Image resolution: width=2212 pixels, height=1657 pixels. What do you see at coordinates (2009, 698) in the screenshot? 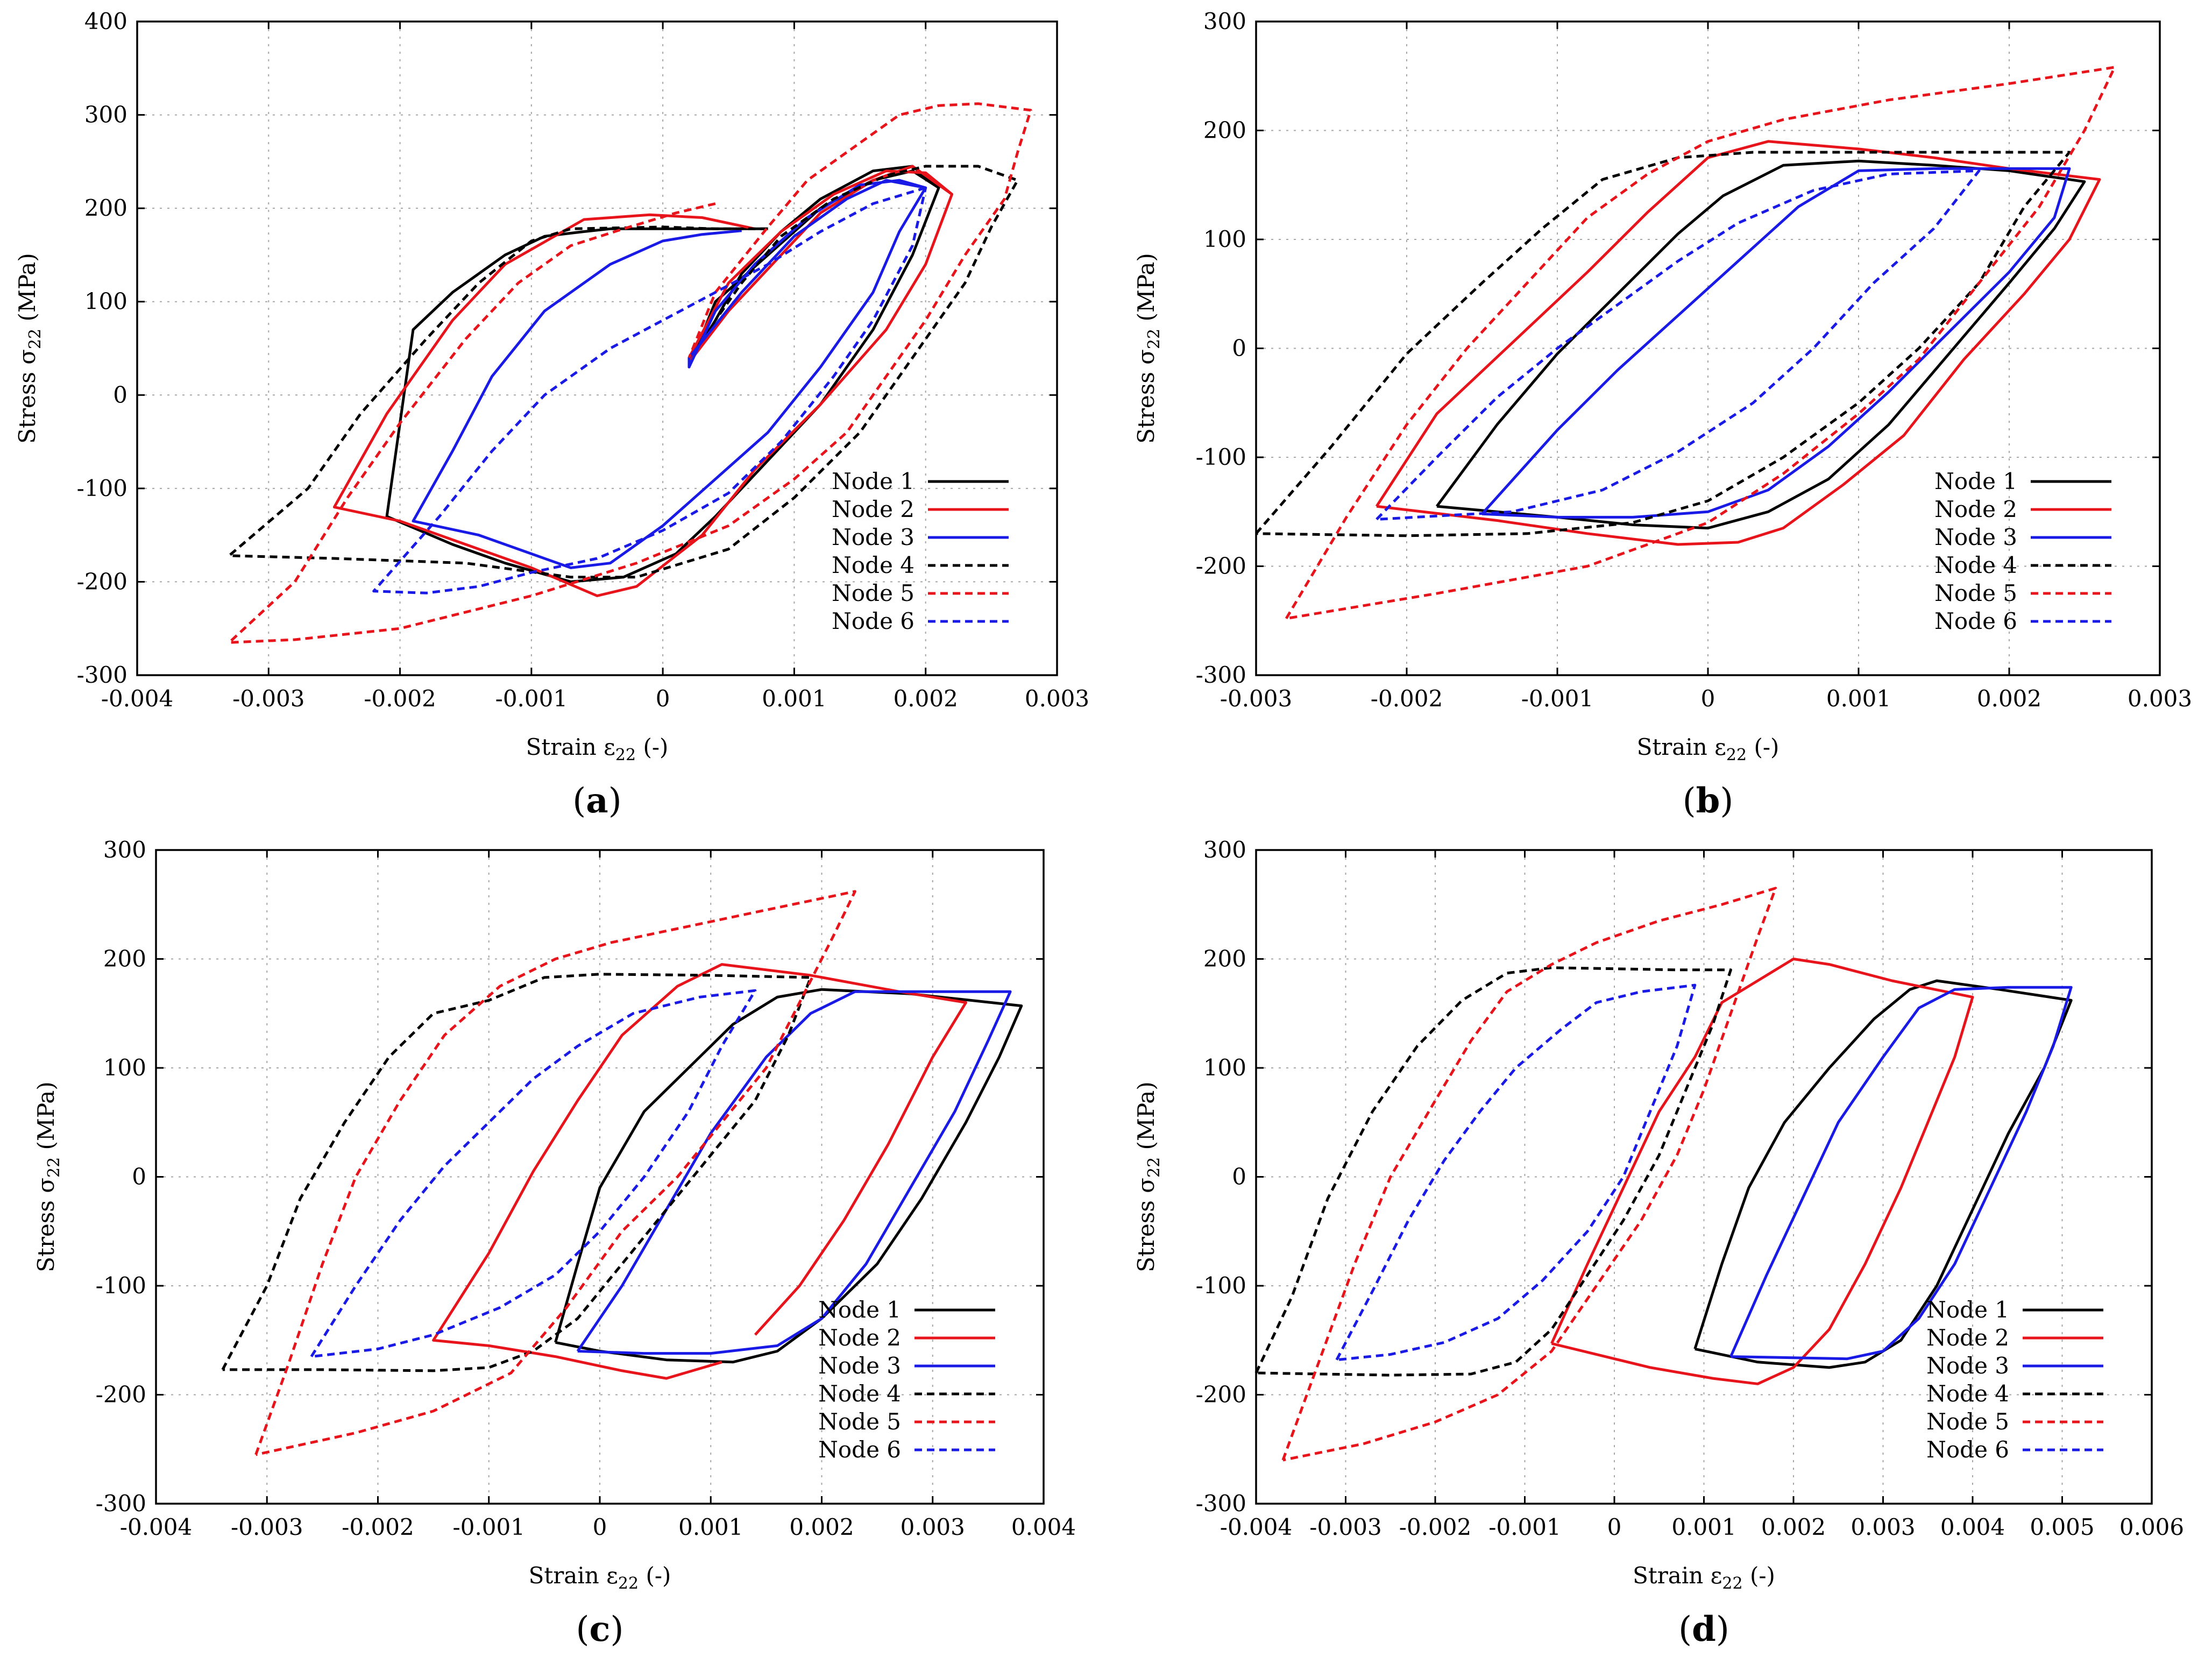
I see `x-tick-label: 0.002` at bounding box center [2009, 698].